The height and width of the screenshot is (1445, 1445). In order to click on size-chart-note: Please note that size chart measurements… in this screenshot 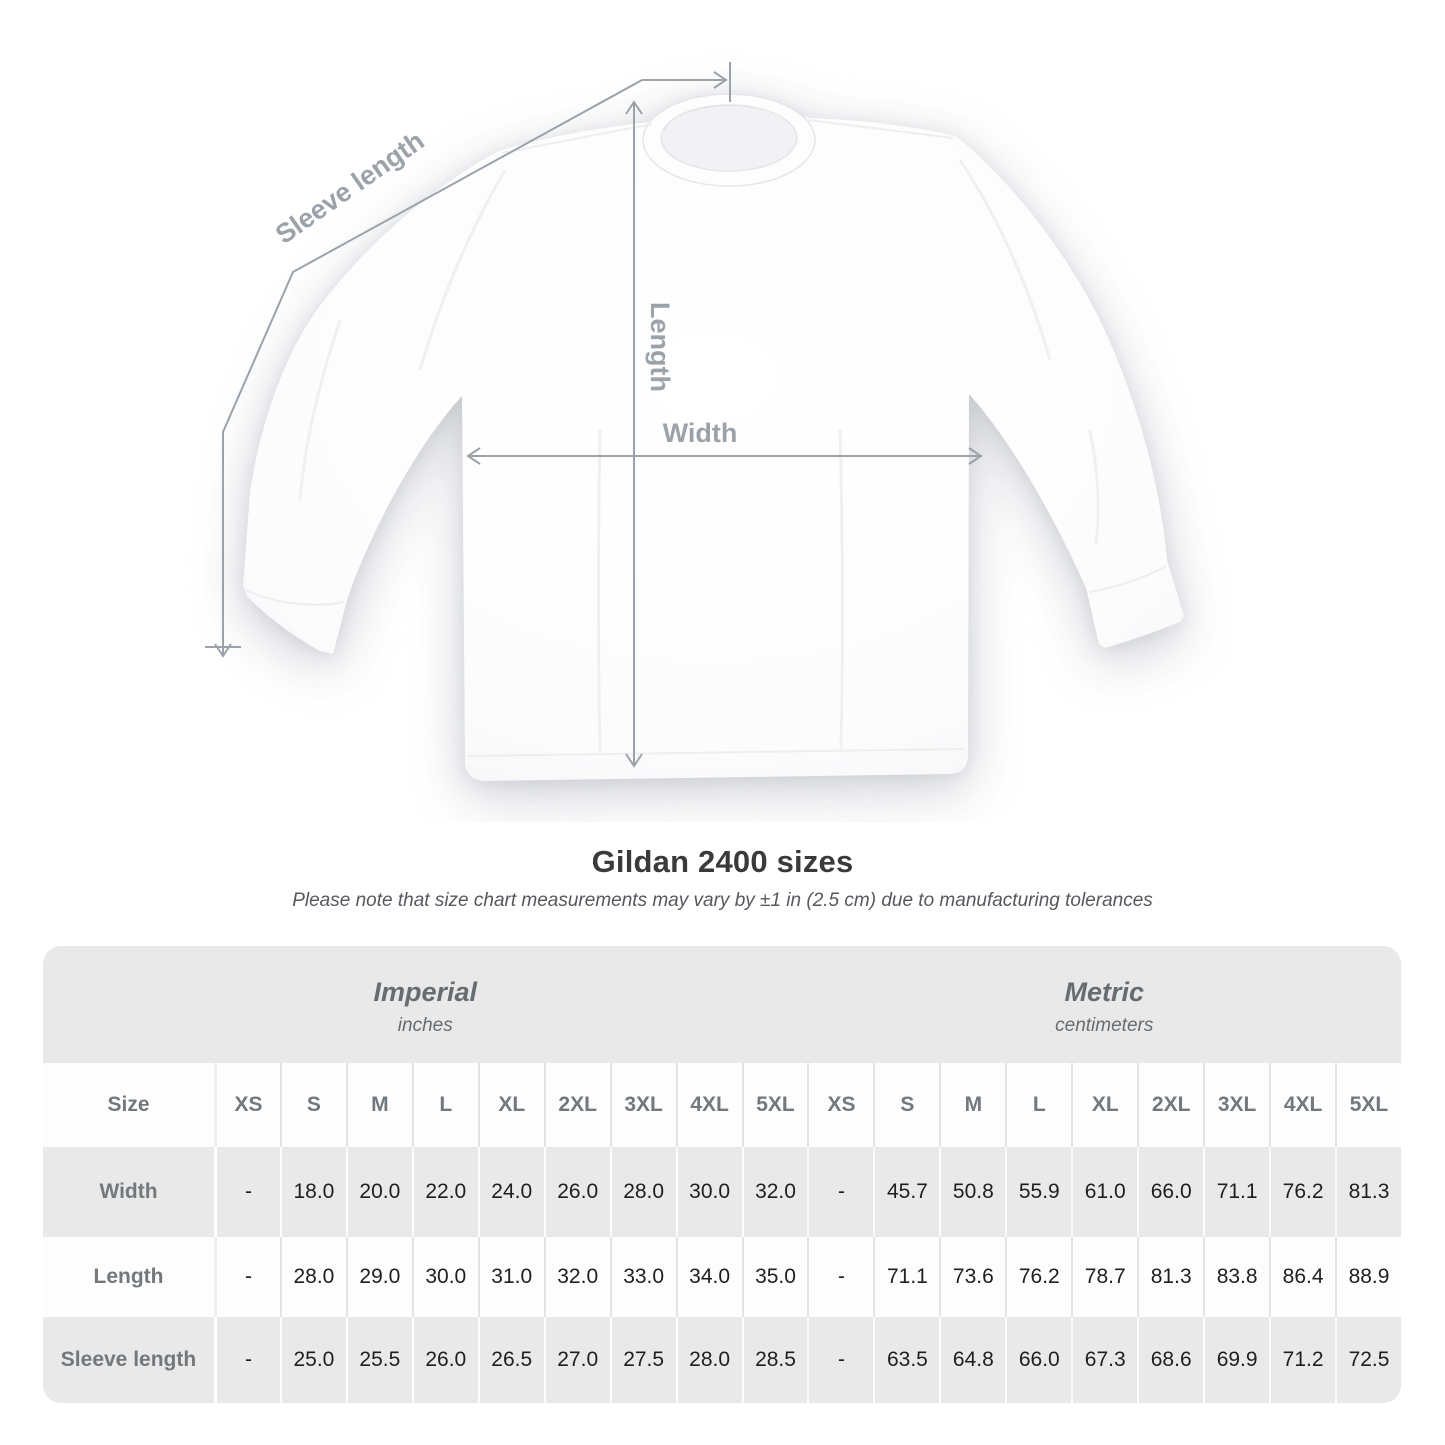, I will do `click(722, 900)`.